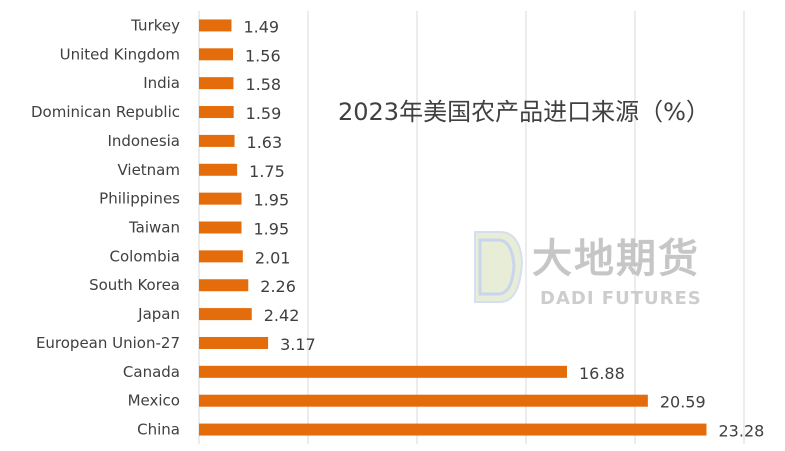  What do you see at coordinates (154, 401) in the screenshot?
I see `category-label-13: Mexico` at bounding box center [154, 401].